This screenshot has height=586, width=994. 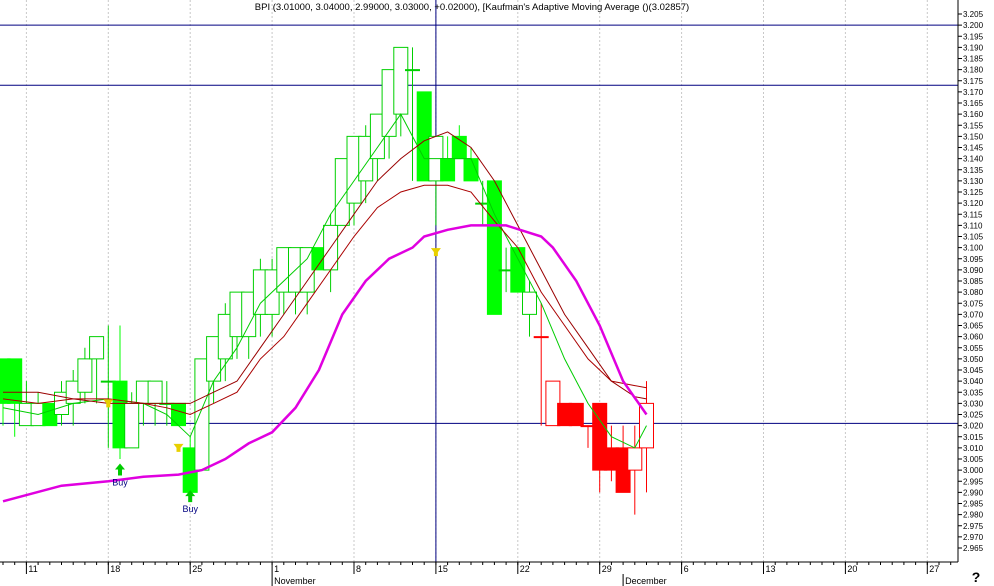 I want to click on y-tick-label: 2.970, so click(x=973, y=537).